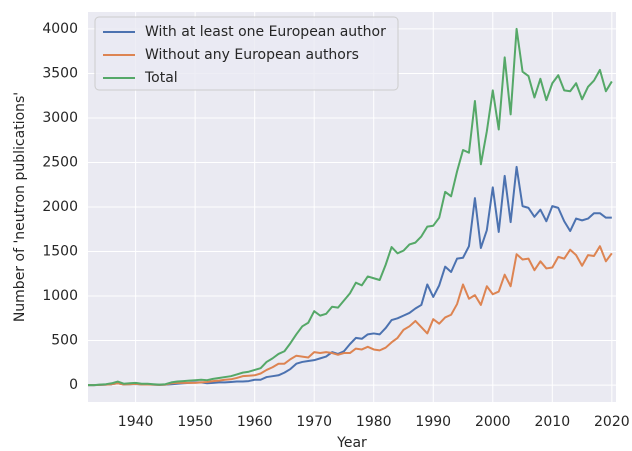 Image resolution: width=632 pixels, height=451 pixels. I want to click on x-tick-label: 2000, so click(493, 422).